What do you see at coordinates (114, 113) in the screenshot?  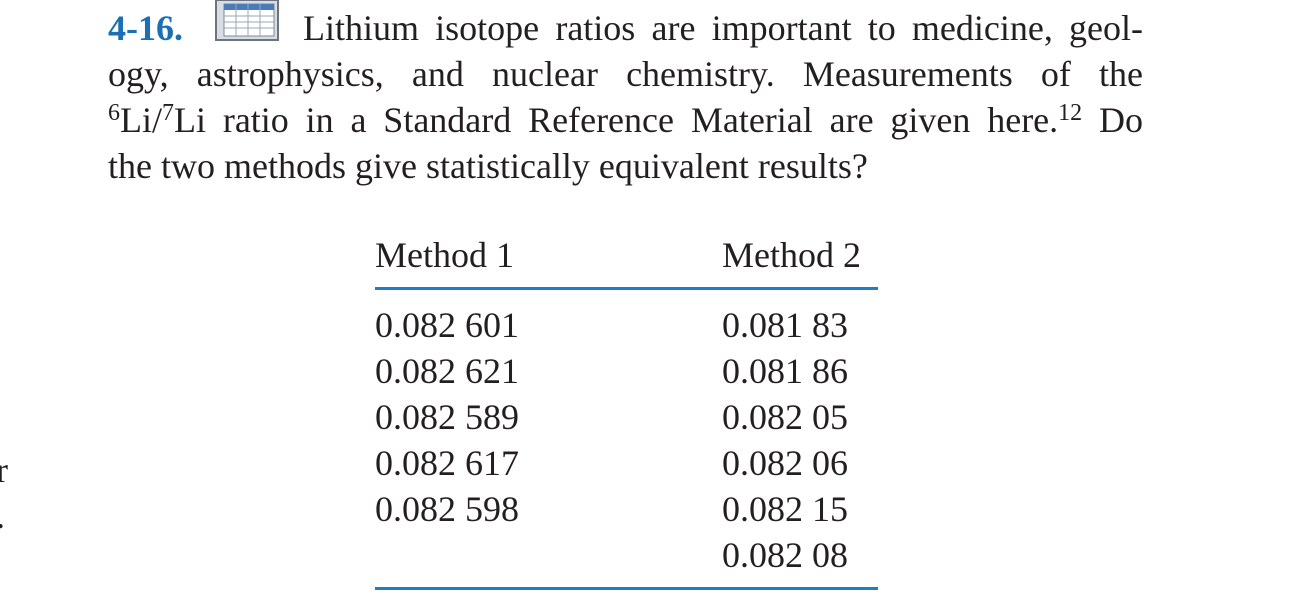 I see `superscript: 6` at bounding box center [114, 113].